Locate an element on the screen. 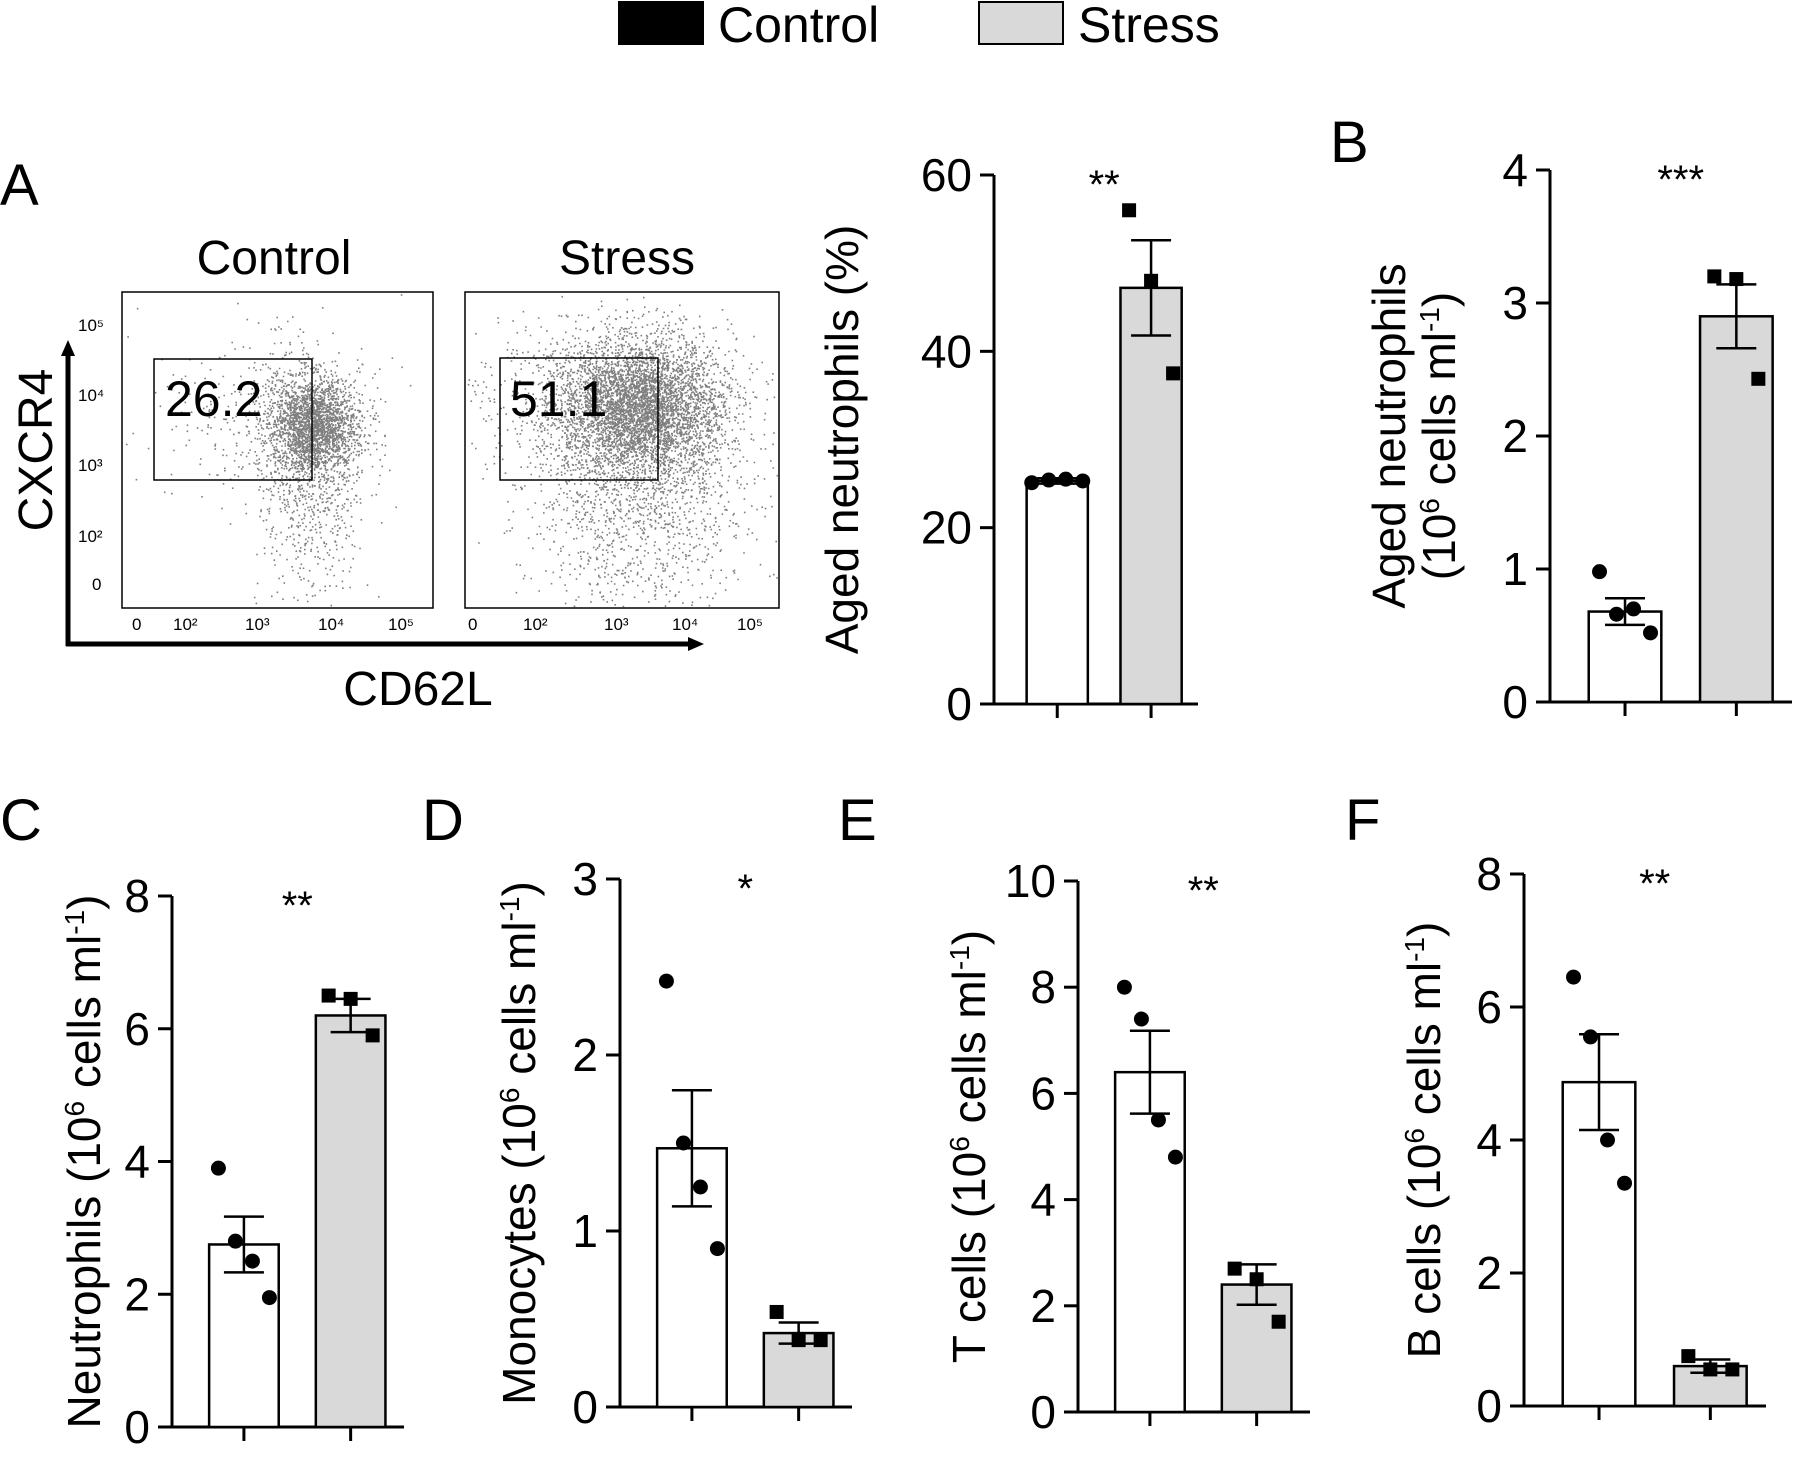 This screenshot has width=1800, height=1473. facs-y-label: CXCR4 is located at coordinates (36, 450).